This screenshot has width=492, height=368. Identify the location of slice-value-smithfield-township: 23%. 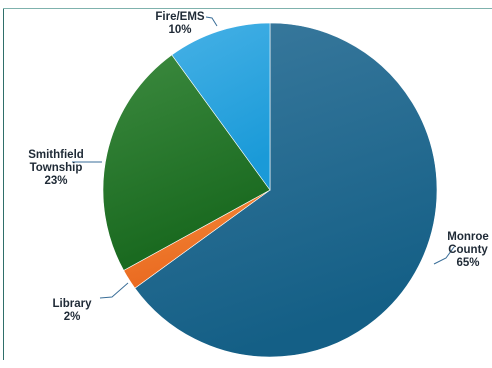
(55, 181).